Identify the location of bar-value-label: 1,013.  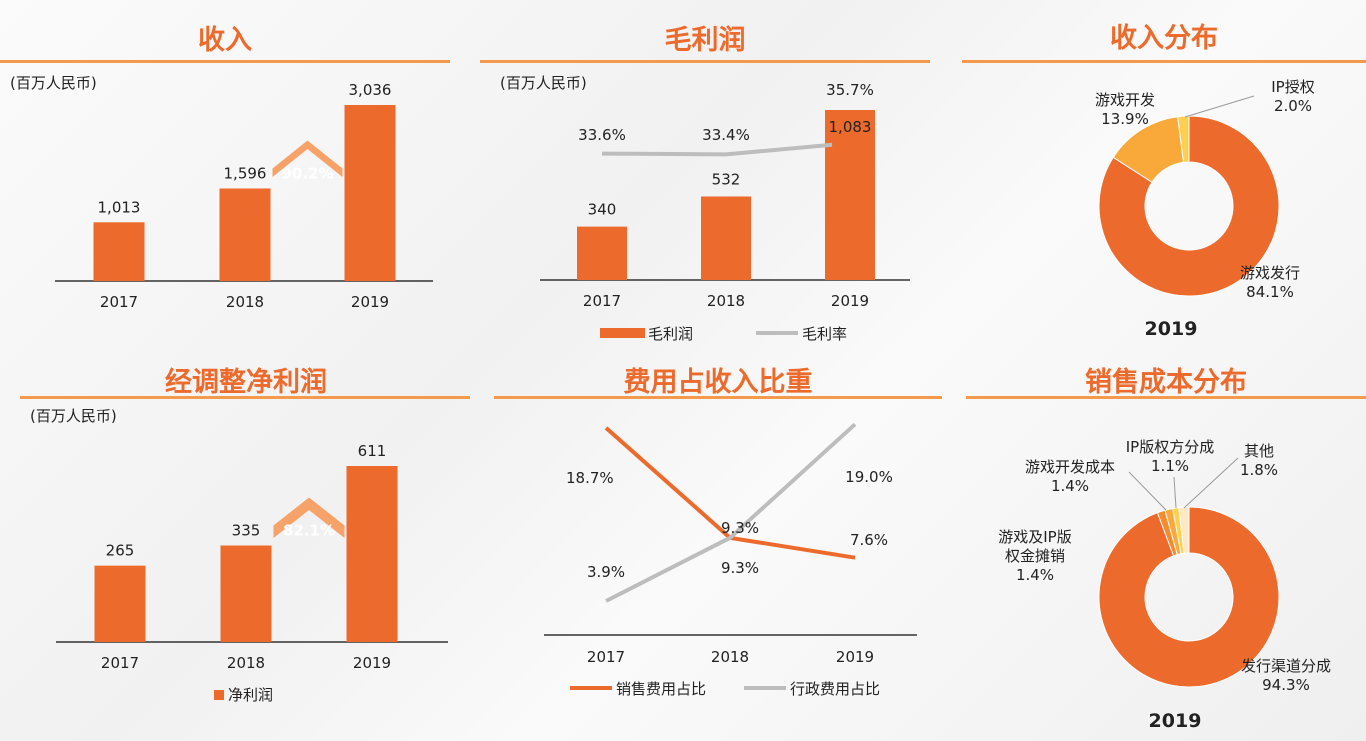
(119, 207).